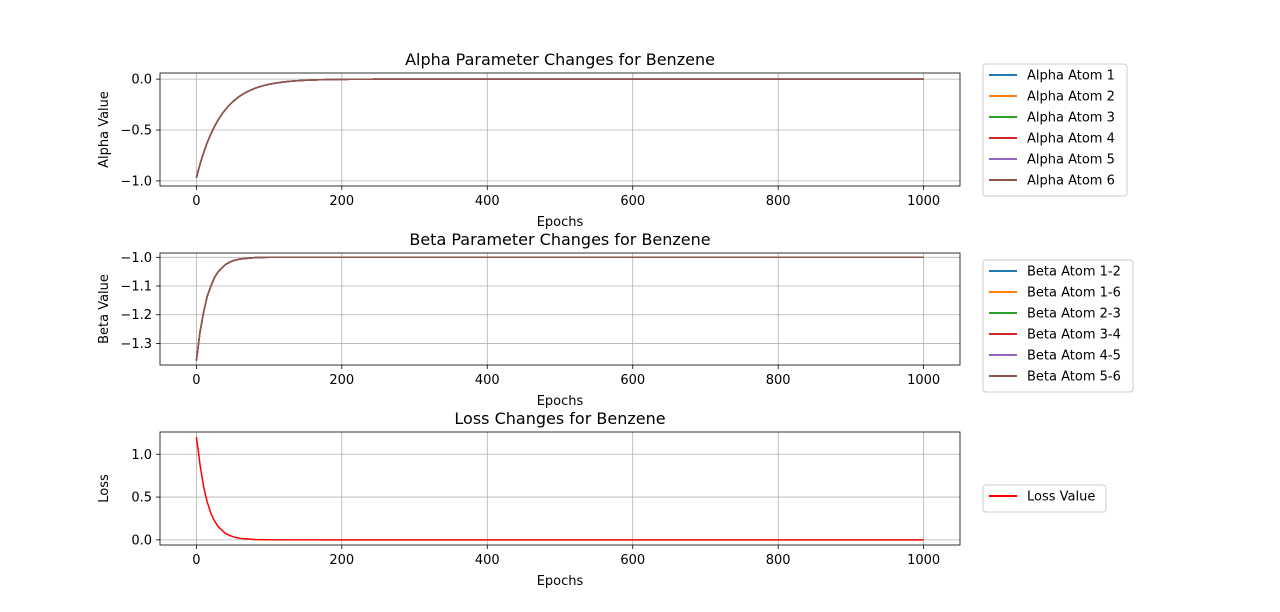  I want to click on legend-entry: Beta Atom 1-2, so click(1074, 272).